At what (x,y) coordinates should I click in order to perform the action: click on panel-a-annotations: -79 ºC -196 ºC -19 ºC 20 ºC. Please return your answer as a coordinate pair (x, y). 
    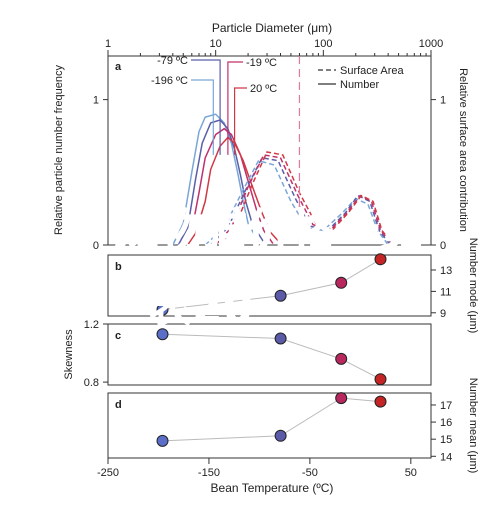
    Looking at the image, I should click on (214, 105).